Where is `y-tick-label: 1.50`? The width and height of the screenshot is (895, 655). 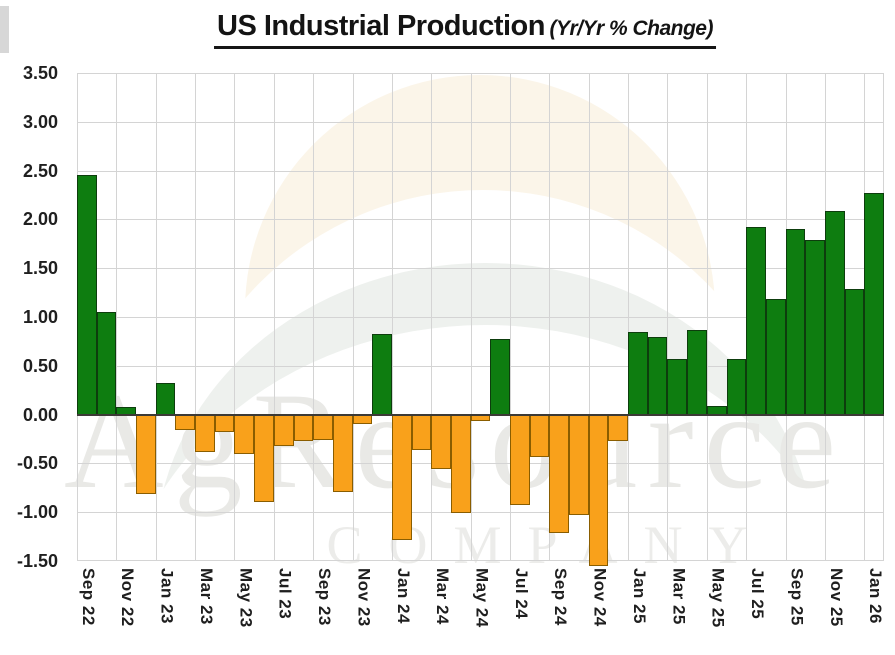 y-tick-label: 1.50 is located at coordinates (40, 268).